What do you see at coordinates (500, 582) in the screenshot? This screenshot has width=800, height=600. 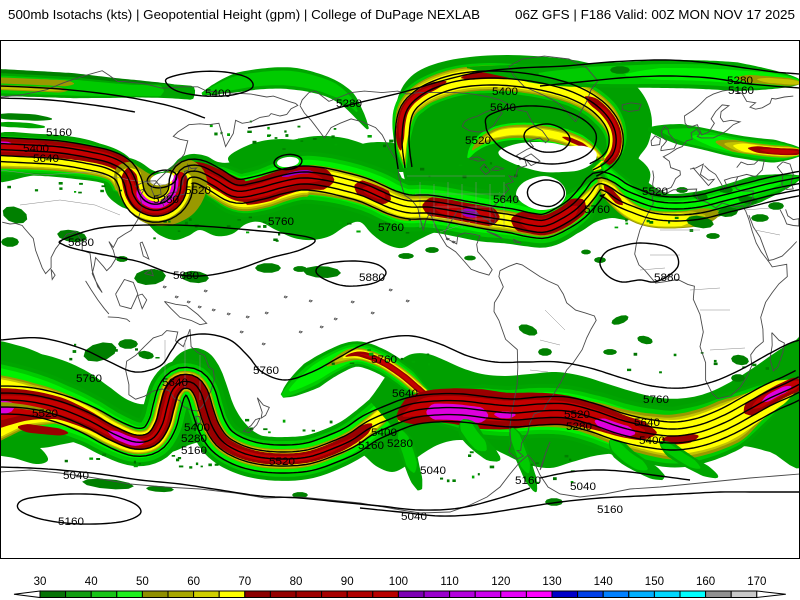 I see `svg-text: 120` at bounding box center [500, 582].